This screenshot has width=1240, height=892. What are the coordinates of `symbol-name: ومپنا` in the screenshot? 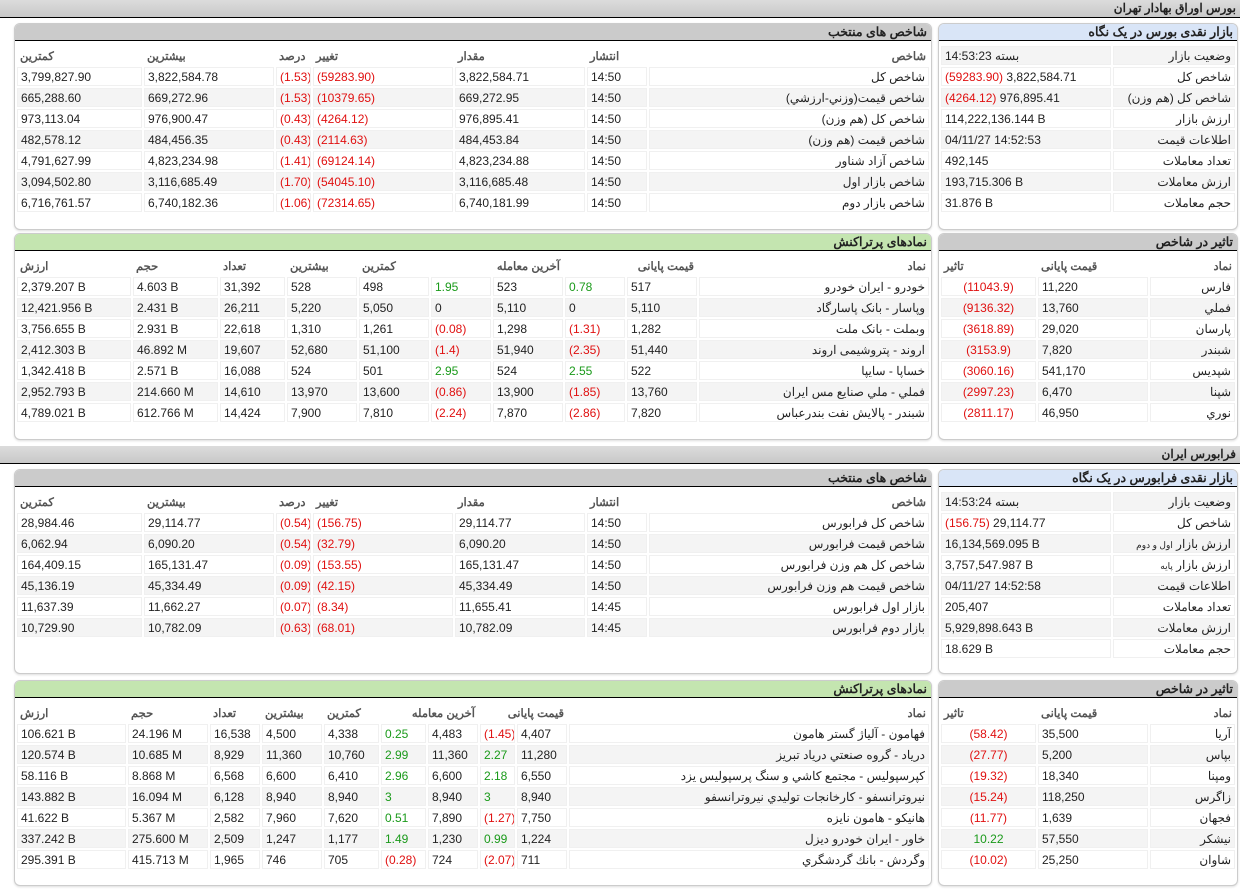 It's located at (1192, 775).